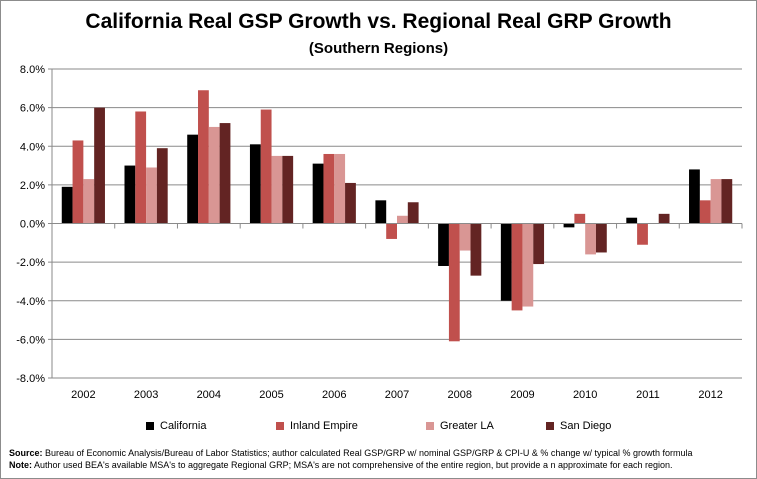 The height and width of the screenshot is (479, 757). What do you see at coordinates (585, 395) in the screenshot?
I see `x-tick-label: 2010` at bounding box center [585, 395].